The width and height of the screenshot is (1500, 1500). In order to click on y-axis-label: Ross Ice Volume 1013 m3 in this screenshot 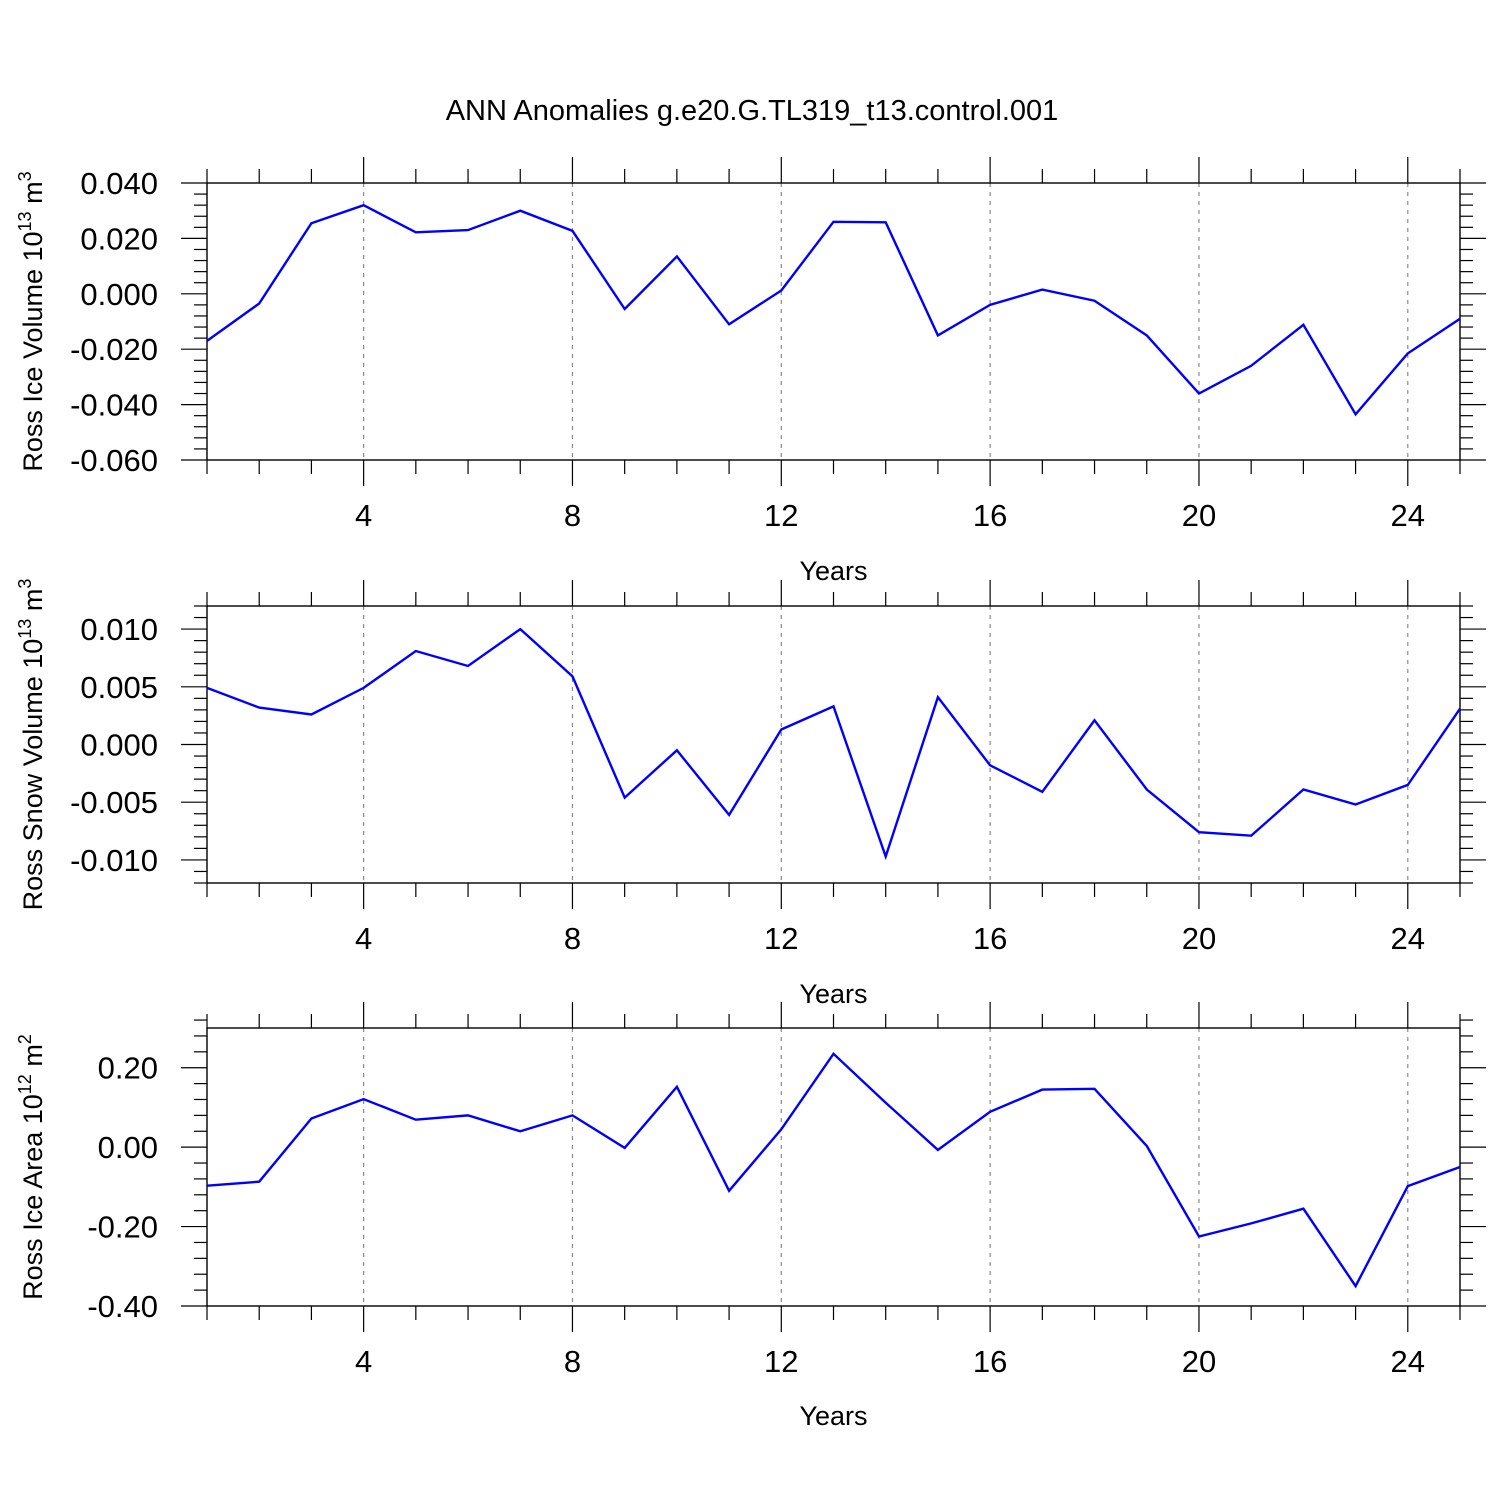, I will do `click(31, 321)`.